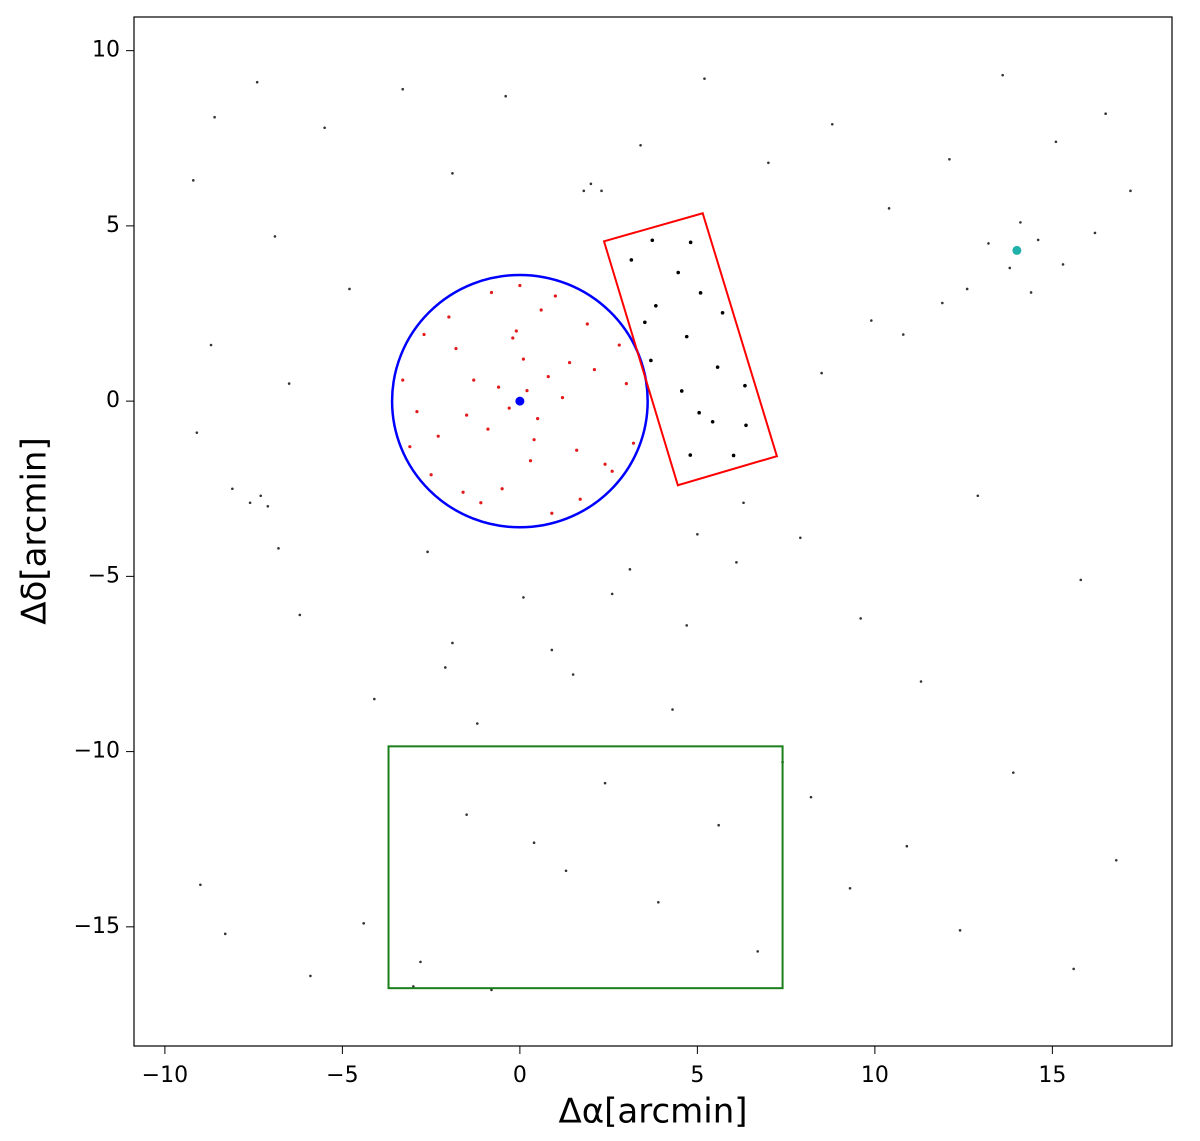 This screenshot has height=1141, width=1200. What do you see at coordinates (697, 1075) in the screenshot?
I see `x-tick-label: 5` at bounding box center [697, 1075].